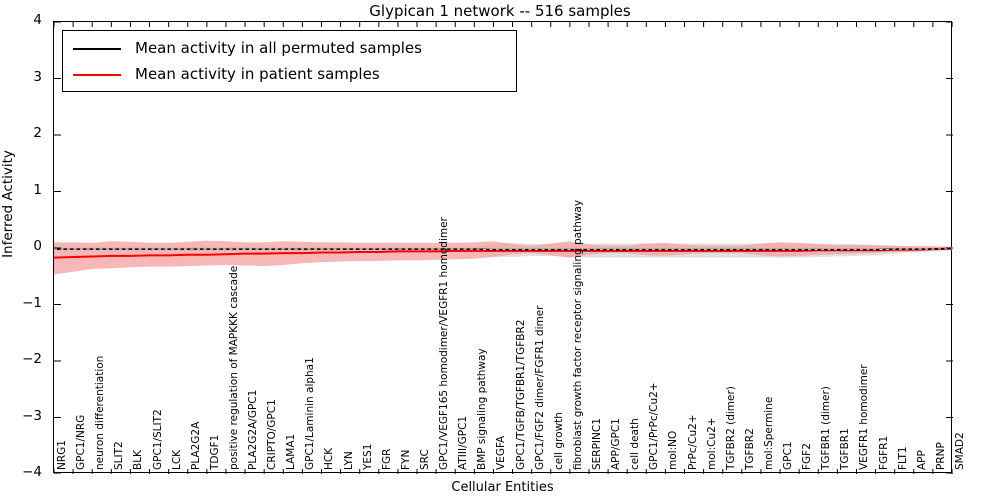 The height and width of the screenshot is (500, 1000). I want to click on x-tick-label: GPC1, so click(788, 455).